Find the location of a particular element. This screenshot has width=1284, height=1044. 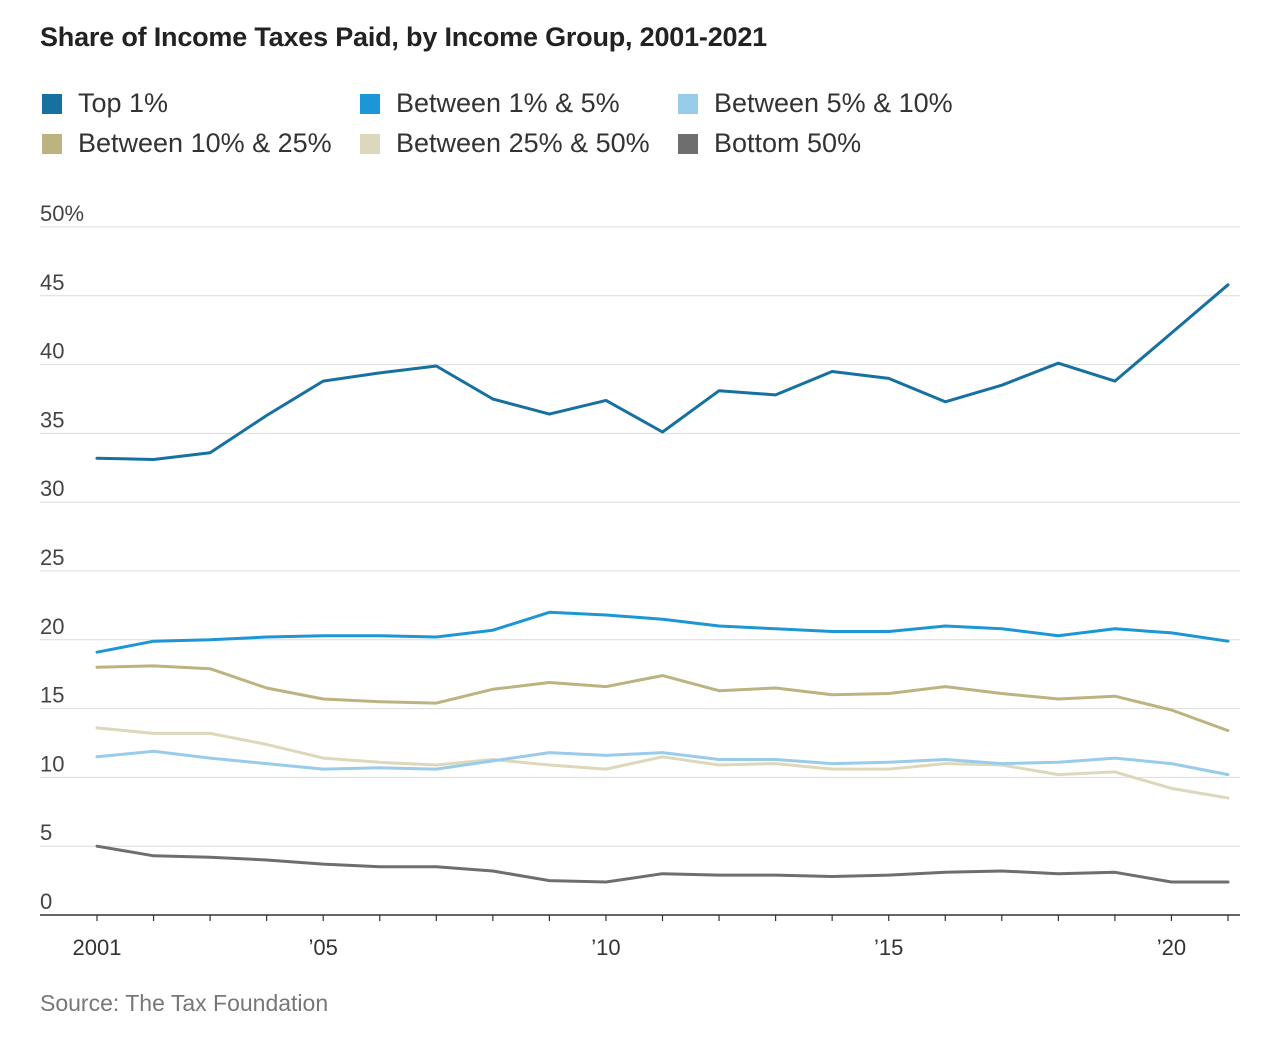

legend-item-between-5-10: Between 5% & 10% is located at coordinates (815, 103).